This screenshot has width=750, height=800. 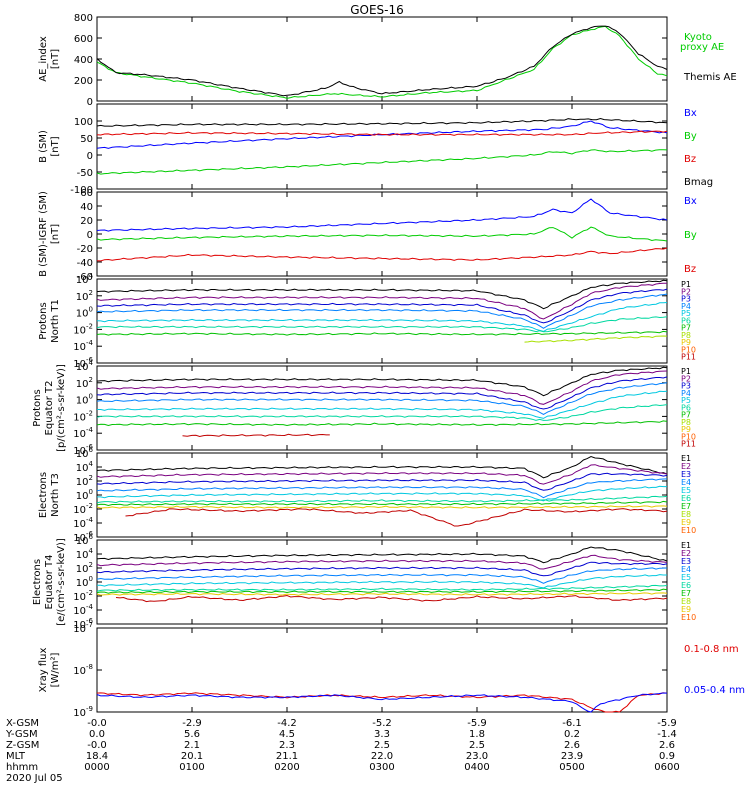 What do you see at coordinates (396, 517) in the screenshot?
I see `series-line-e9` at bounding box center [396, 517].